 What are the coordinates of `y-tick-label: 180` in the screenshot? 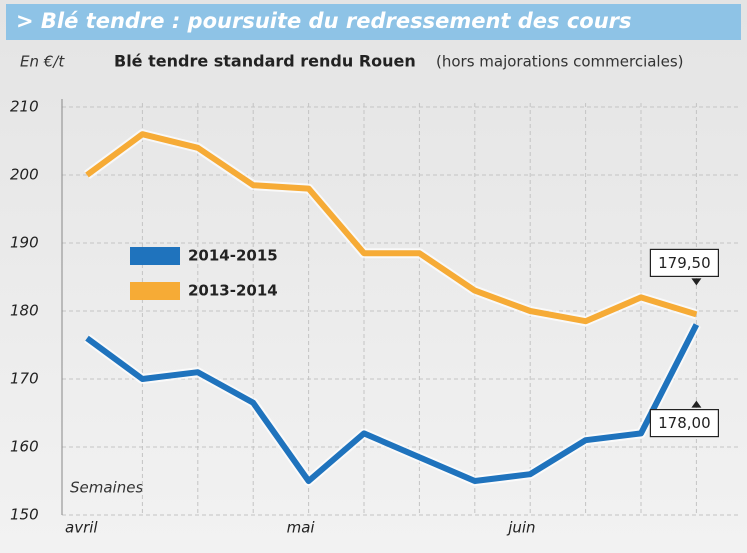 It's located at (24, 311).